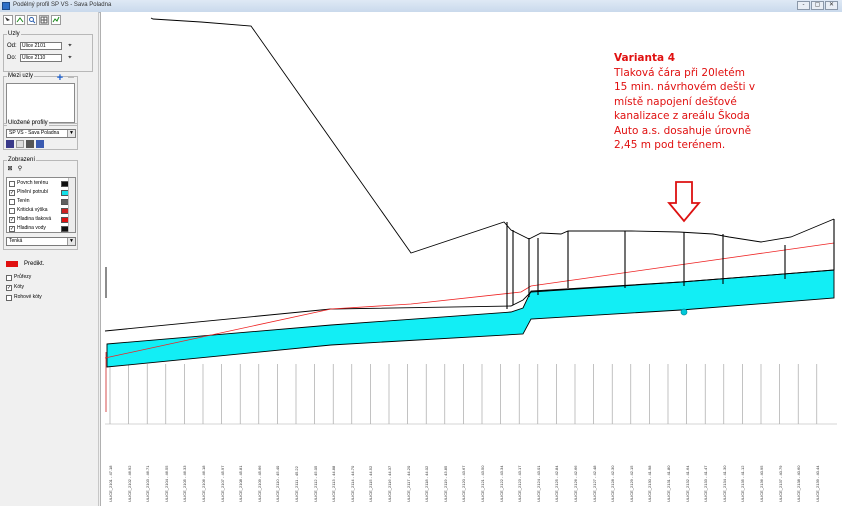 The width and height of the screenshot is (842, 506). I want to click on node-label: ULICE_2121 - 43.50, so click(482, 483).